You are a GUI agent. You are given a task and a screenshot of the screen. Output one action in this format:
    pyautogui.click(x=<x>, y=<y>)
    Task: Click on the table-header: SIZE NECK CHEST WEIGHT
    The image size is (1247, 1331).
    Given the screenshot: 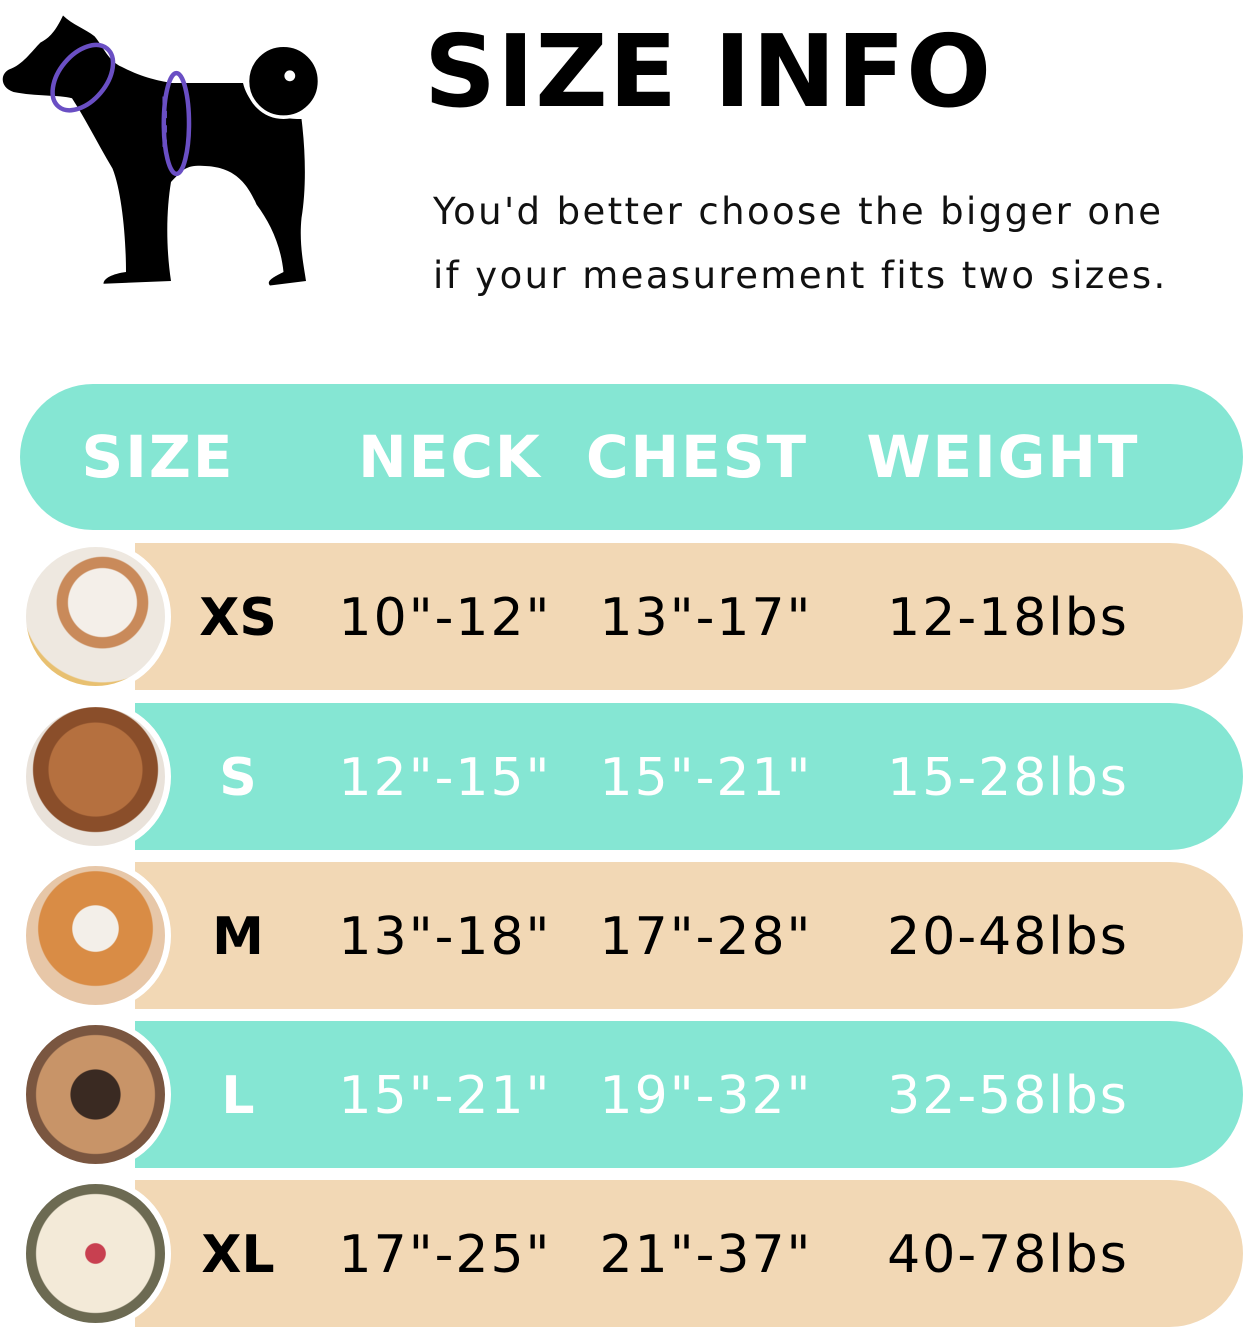 What is the action you would take?
    pyautogui.click(x=631, y=457)
    